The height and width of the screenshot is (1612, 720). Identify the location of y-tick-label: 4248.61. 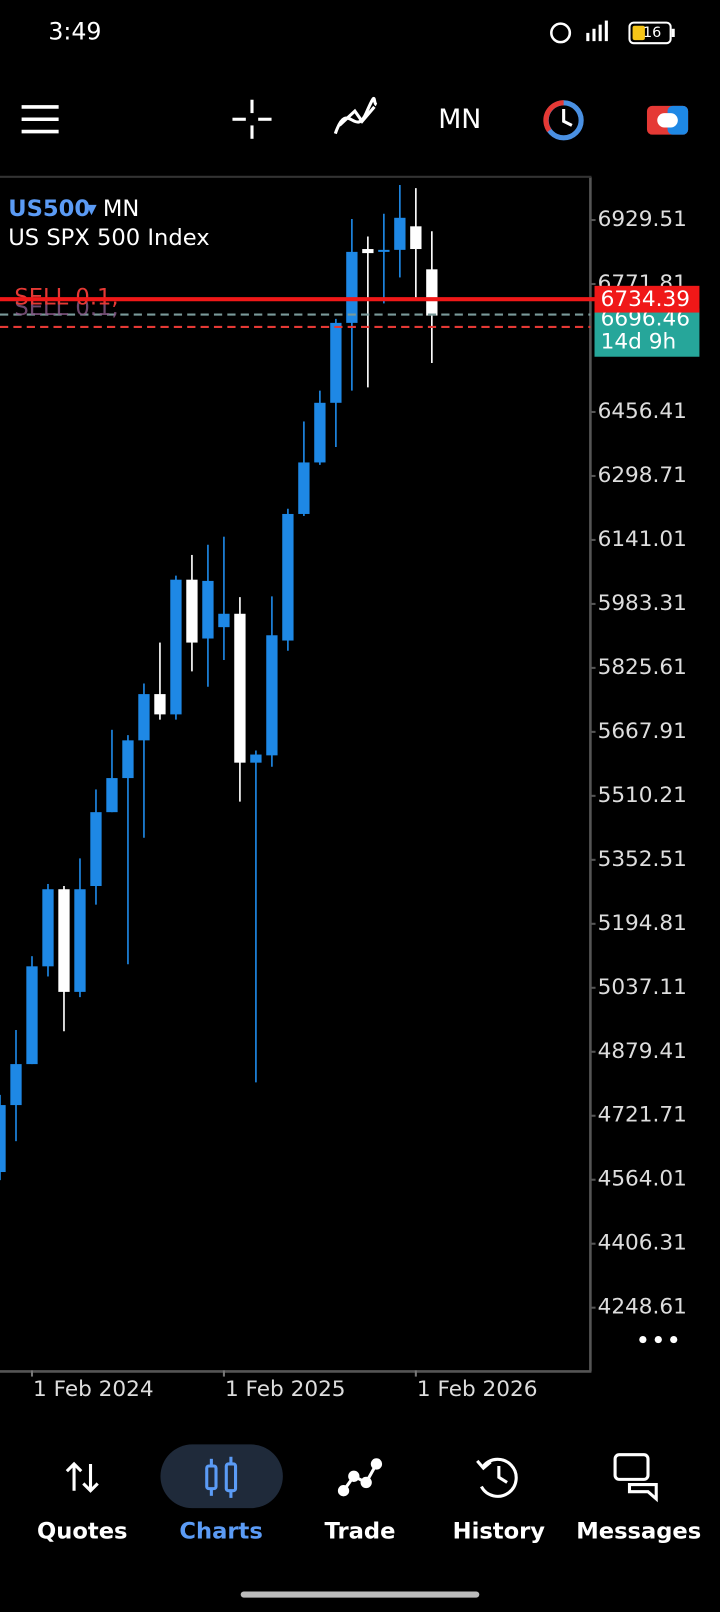
(642, 1307).